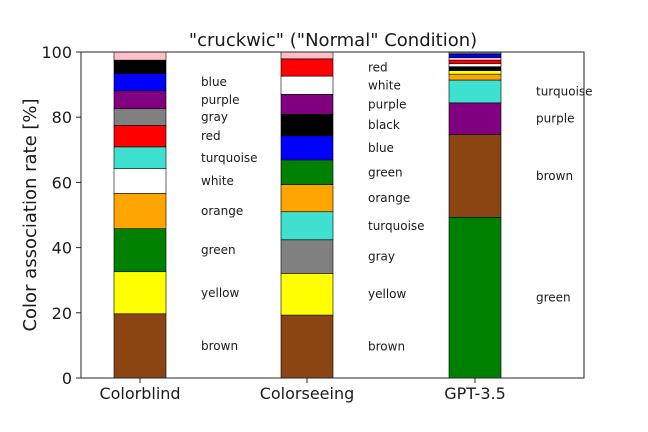 This screenshot has height=432, width=648. I want to click on x-tick-label: Colorblind, so click(139, 393).